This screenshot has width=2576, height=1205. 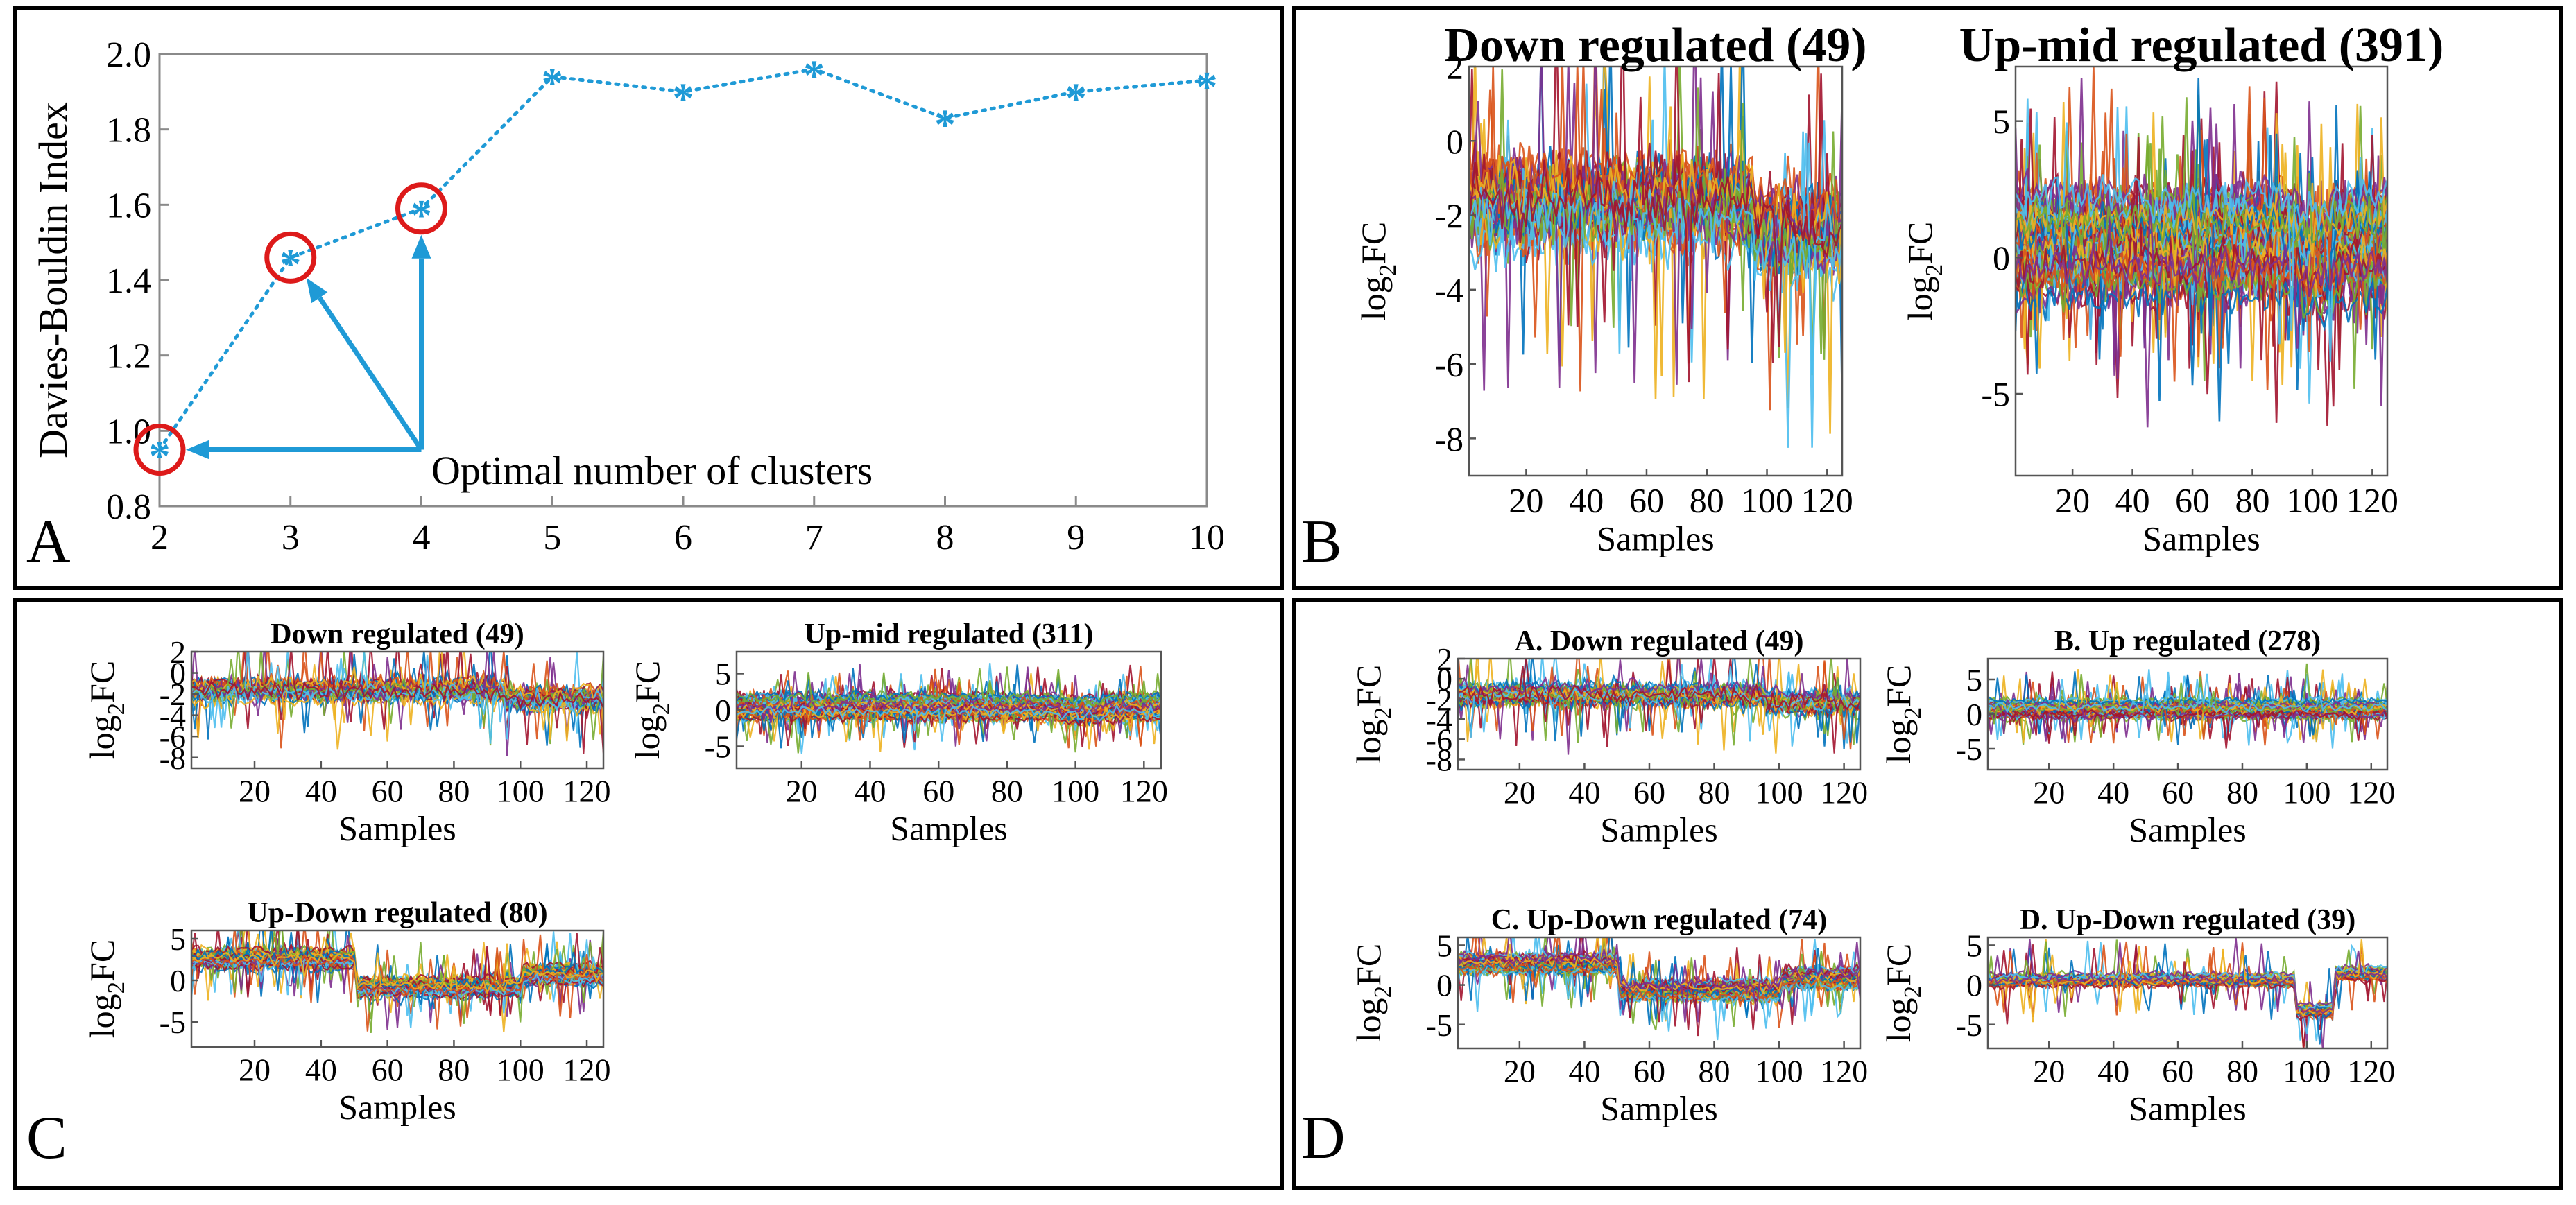 What do you see at coordinates (1439, 760) in the screenshot?
I see `ytick-label: -8` at bounding box center [1439, 760].